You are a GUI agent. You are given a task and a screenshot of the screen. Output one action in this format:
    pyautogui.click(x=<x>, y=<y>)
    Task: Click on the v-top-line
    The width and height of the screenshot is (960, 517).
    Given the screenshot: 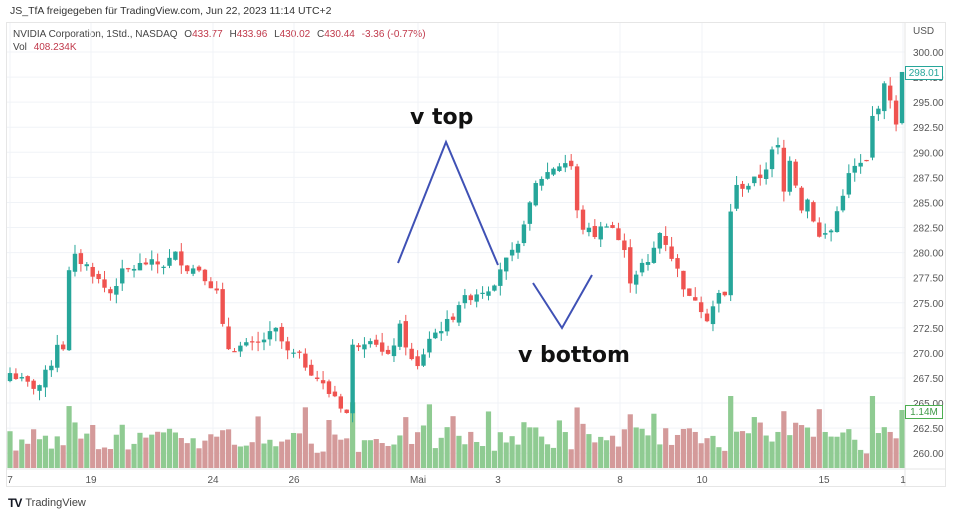 What is the action you would take?
    pyautogui.click(x=448, y=202)
    